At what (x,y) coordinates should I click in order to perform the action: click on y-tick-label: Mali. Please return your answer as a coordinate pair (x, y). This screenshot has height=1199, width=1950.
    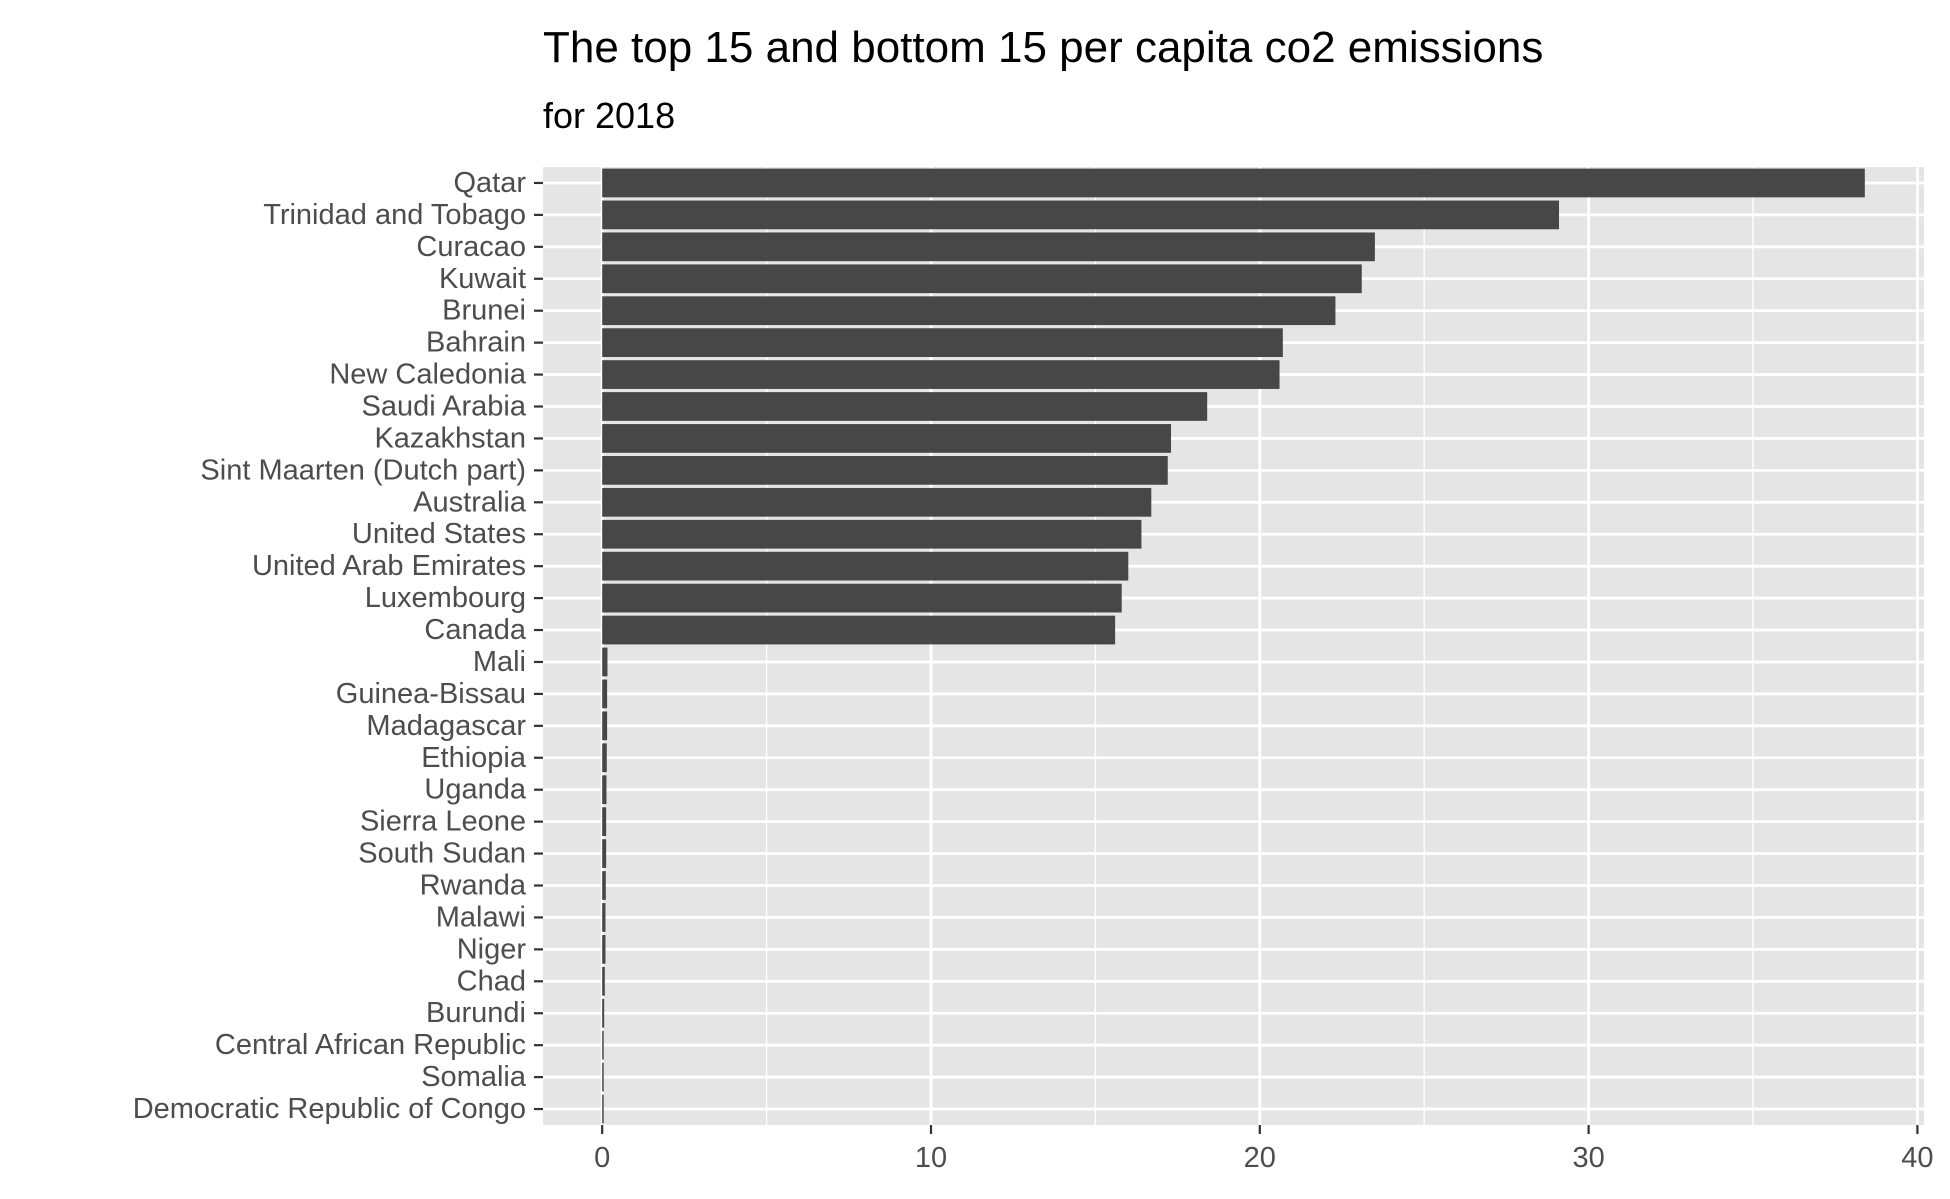
    Looking at the image, I should click on (499, 662).